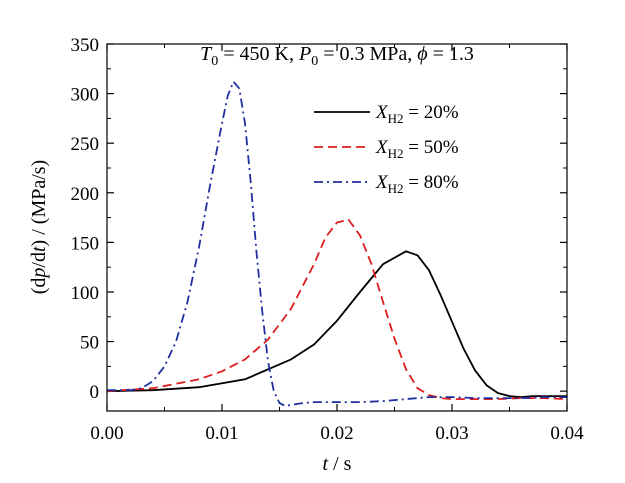  I want to click on legend: XH2 = 20% XH2 = 50% XH2 = 80%, so click(386, 149).